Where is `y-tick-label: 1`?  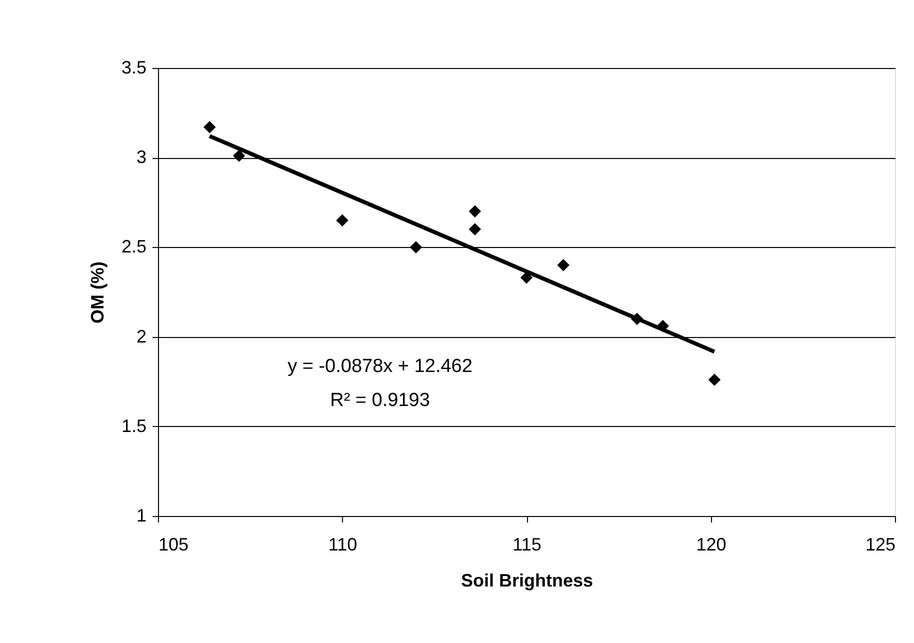
y-tick-label: 1 is located at coordinates (141, 516).